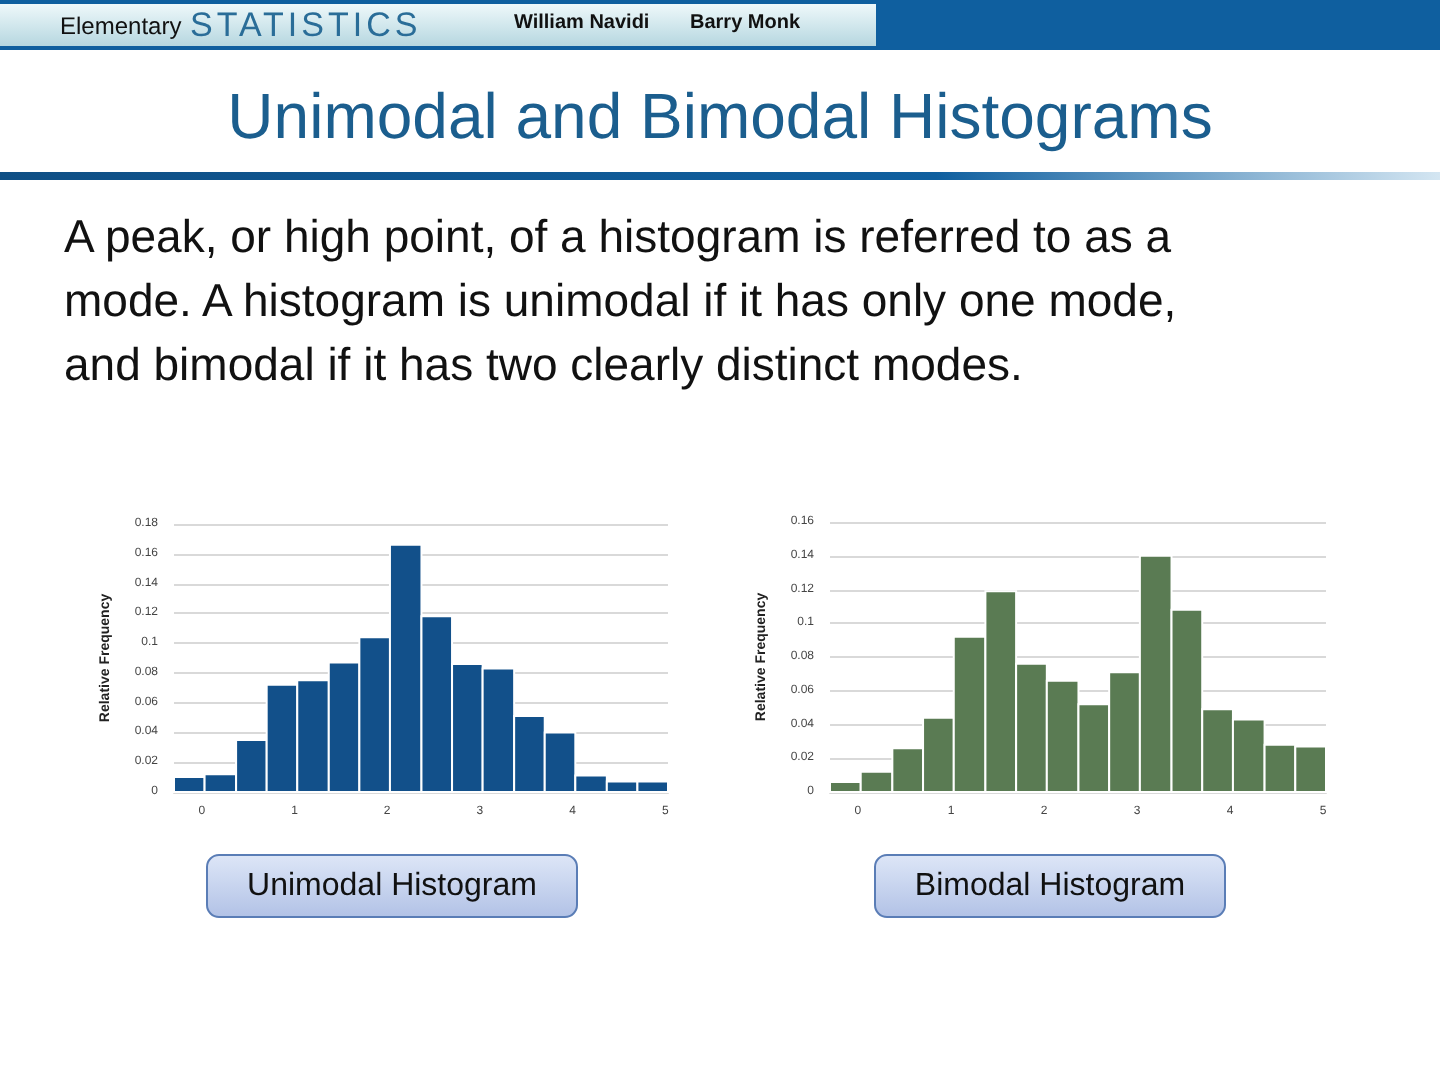 This screenshot has width=1440, height=1080. Describe the element at coordinates (621, 301) in the screenshot. I see `text: A peak, or high point, of a histogram is referred to as a mode. A histogram is unimodal if it has only one mode, and bimodal if it has two clearly distinct modes.` at that location.